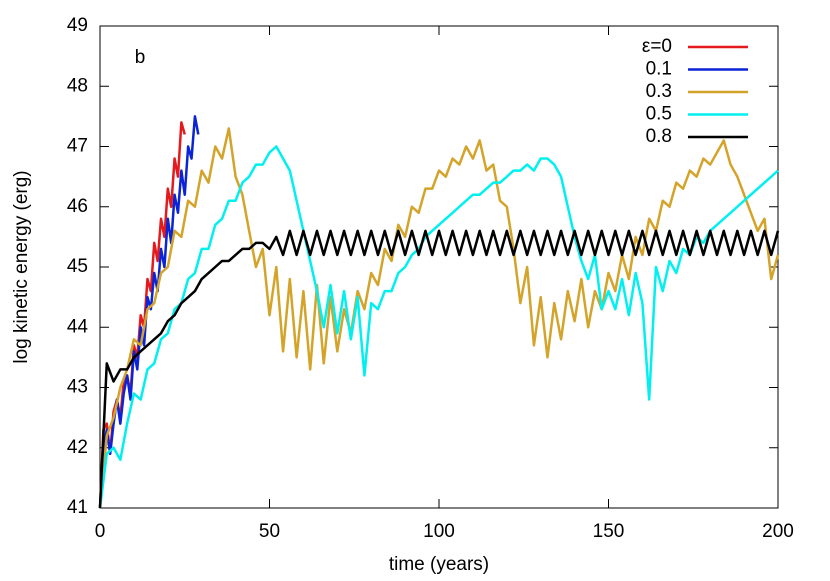 The height and width of the screenshot is (581, 830). What do you see at coordinates (657, 46) in the screenshot?
I see `legend-label: ε=0` at bounding box center [657, 46].